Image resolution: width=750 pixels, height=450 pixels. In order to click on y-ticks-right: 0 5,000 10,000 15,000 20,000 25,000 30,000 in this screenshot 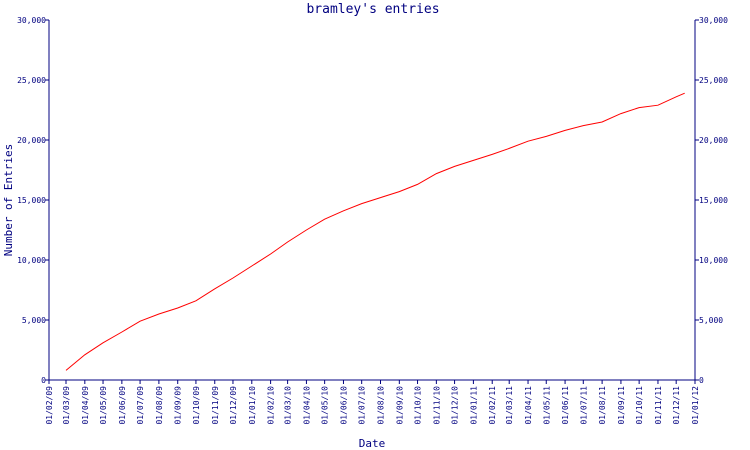, I will do `click(711, 200)`.